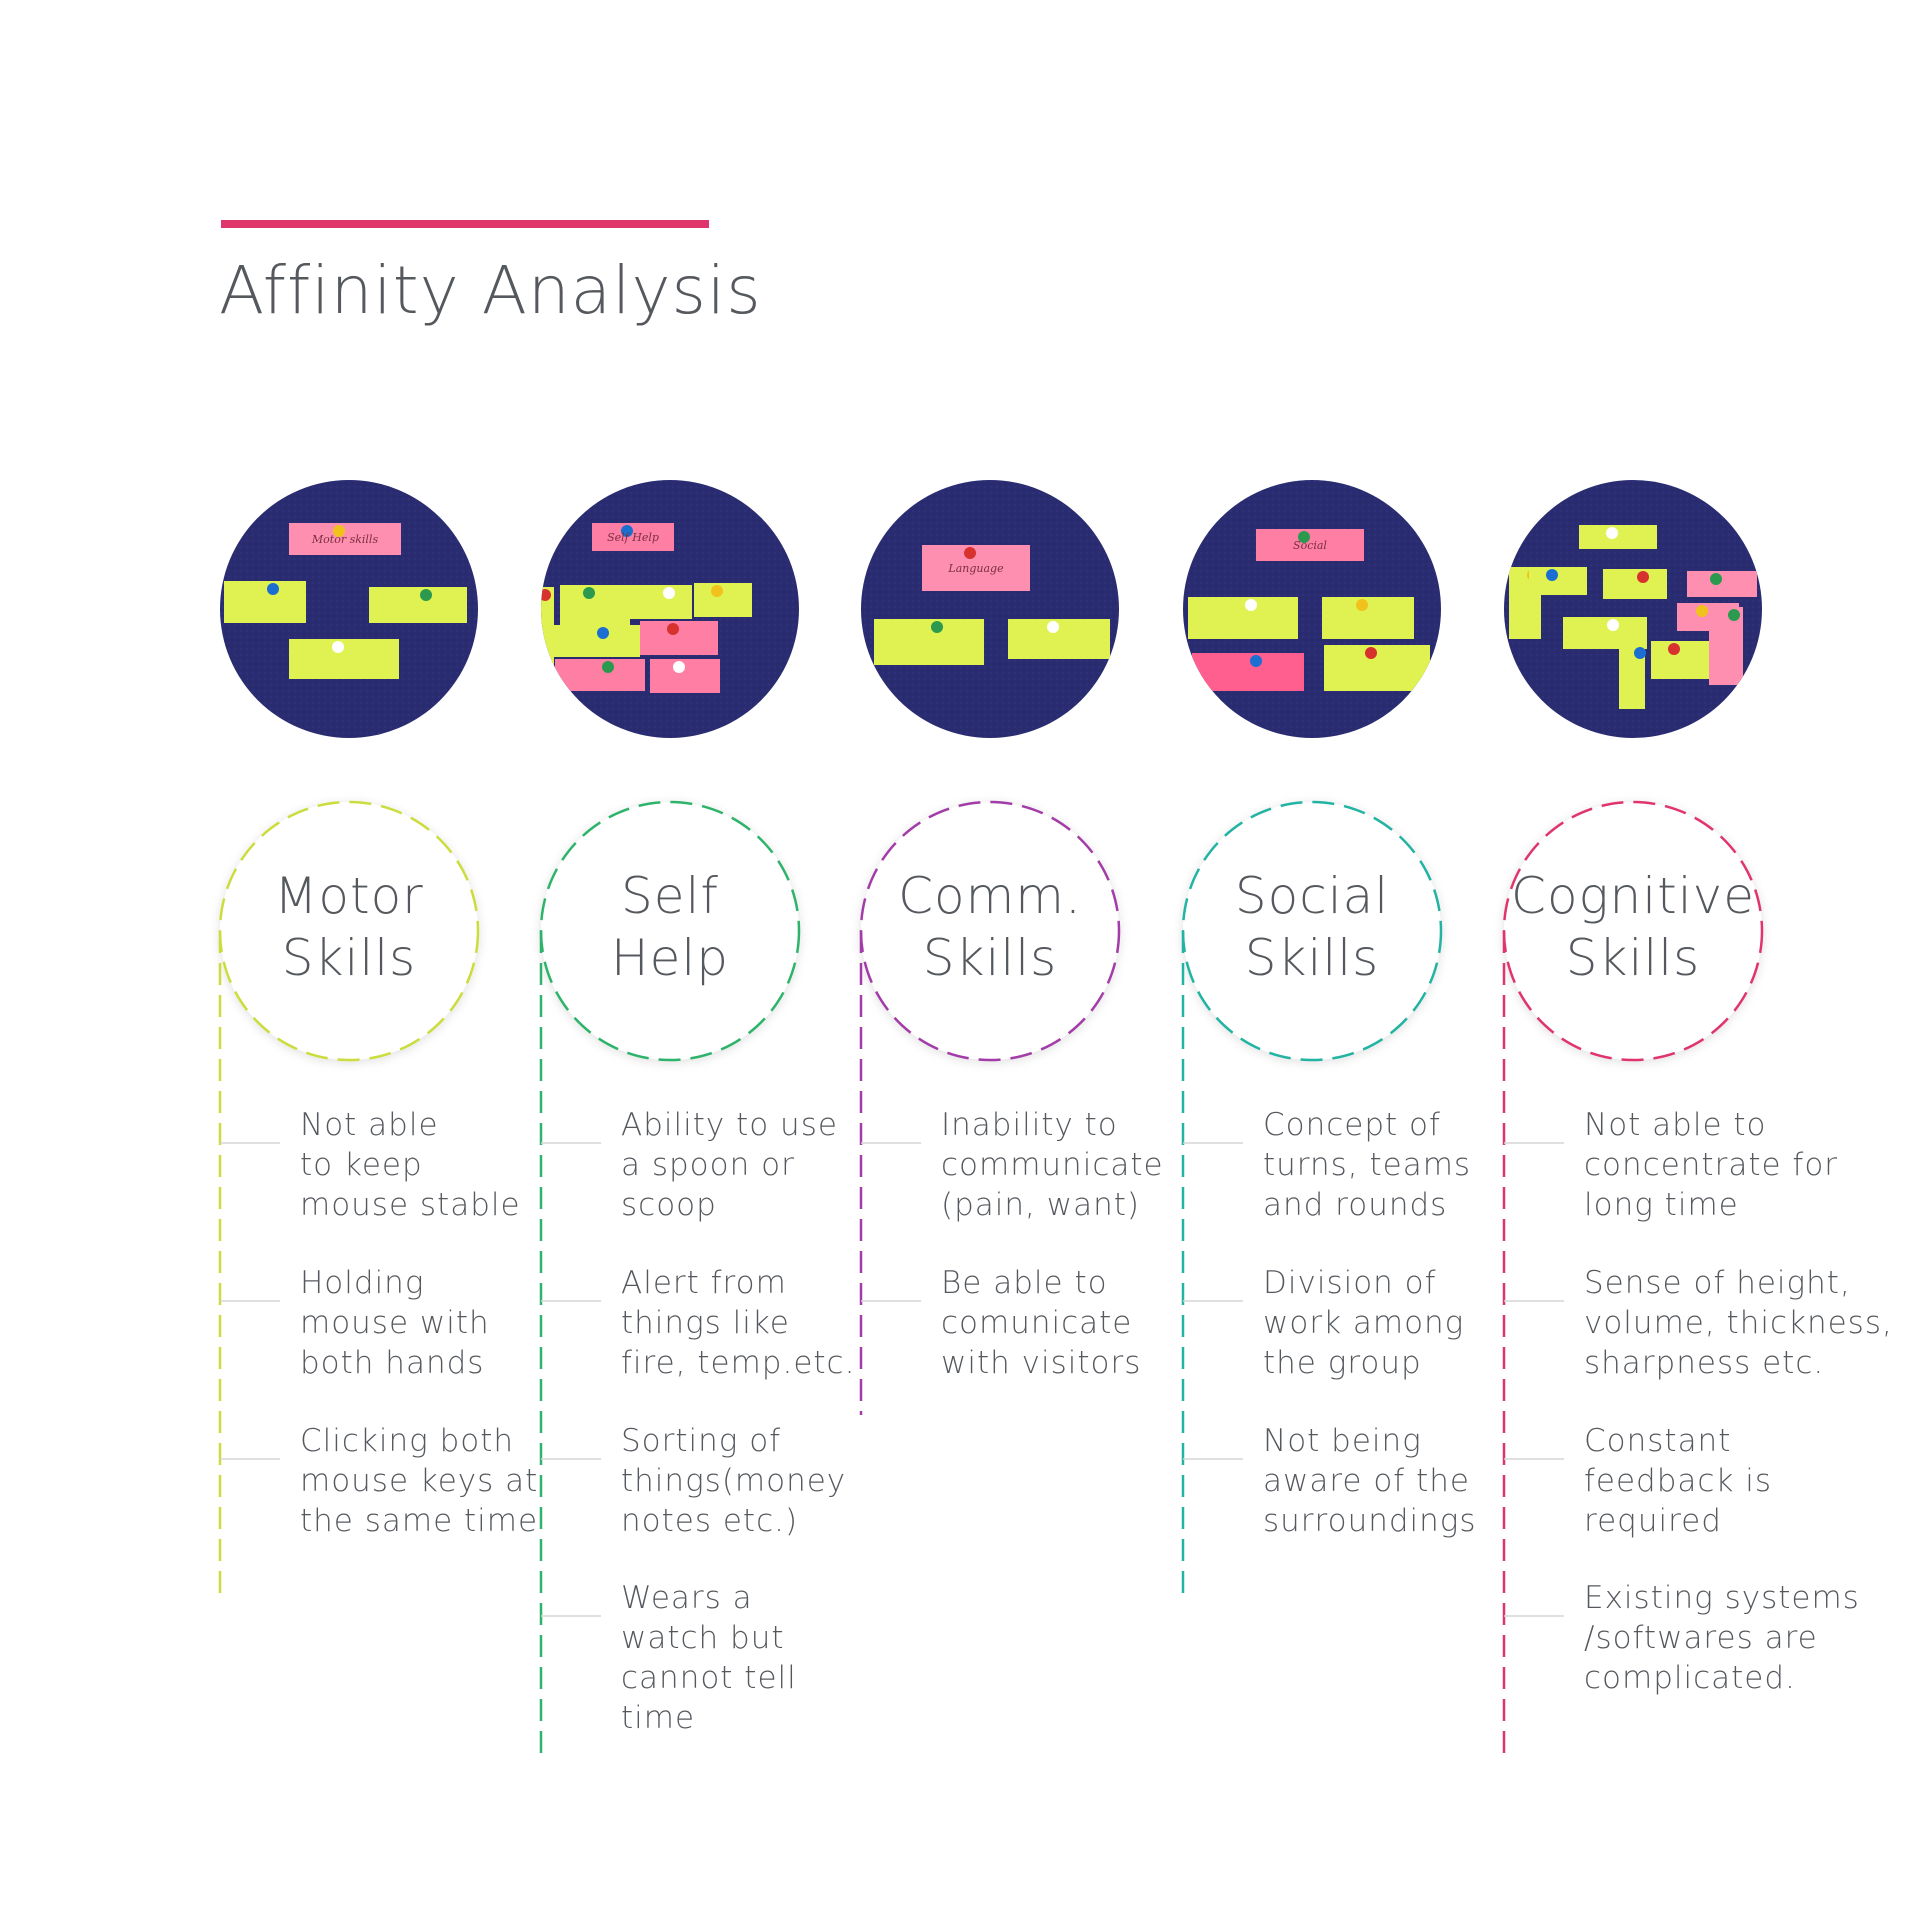 The image size is (1912, 1912). Describe the element at coordinates (701, 1441) in the screenshot. I see `note-line: Sorting of` at that location.